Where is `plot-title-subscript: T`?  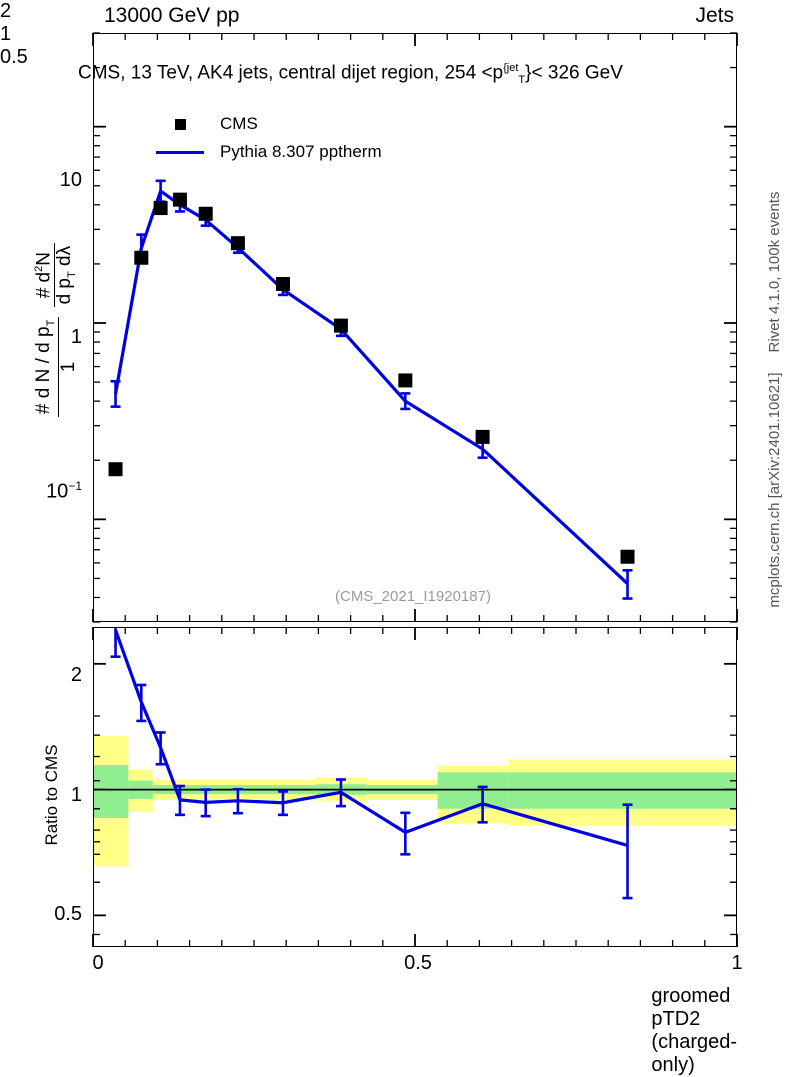 plot-title-subscript: T is located at coordinates (522, 80).